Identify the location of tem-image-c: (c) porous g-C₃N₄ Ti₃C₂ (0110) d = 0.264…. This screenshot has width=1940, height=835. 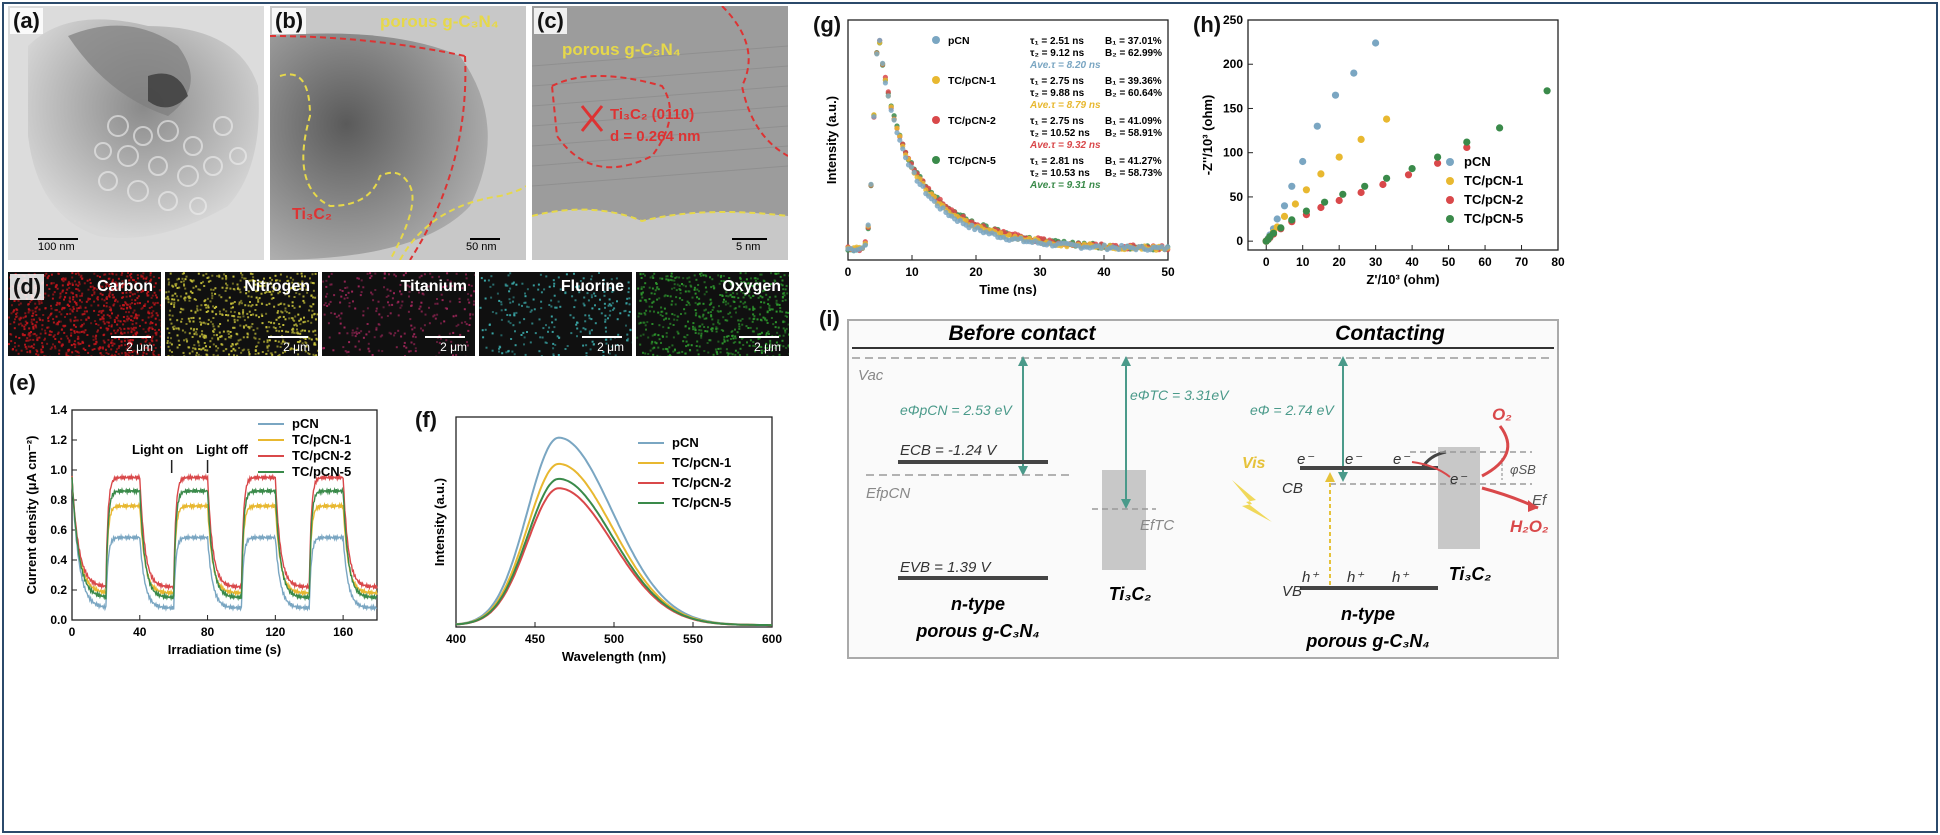
(660, 133).